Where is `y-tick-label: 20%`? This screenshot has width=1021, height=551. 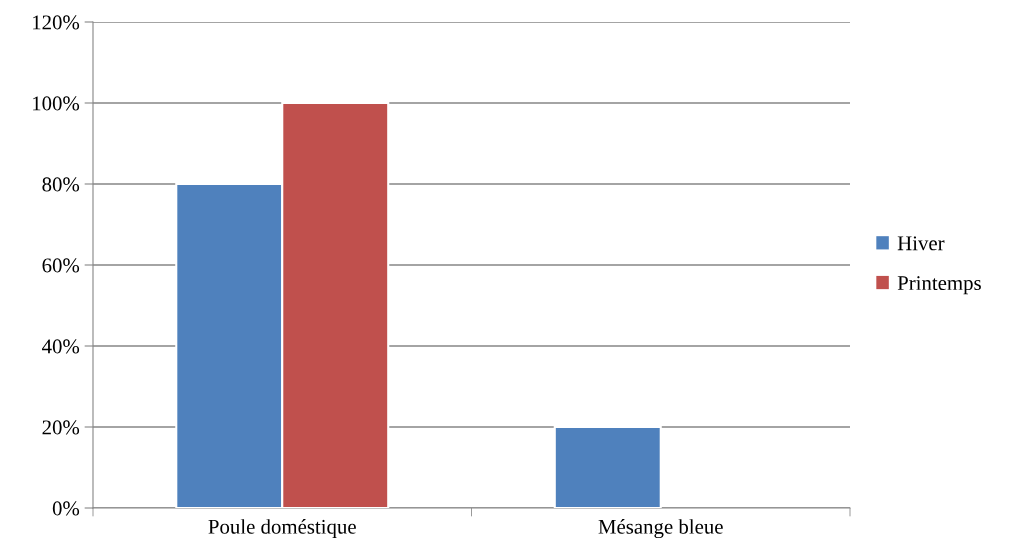
y-tick-label: 20% is located at coordinates (61, 427).